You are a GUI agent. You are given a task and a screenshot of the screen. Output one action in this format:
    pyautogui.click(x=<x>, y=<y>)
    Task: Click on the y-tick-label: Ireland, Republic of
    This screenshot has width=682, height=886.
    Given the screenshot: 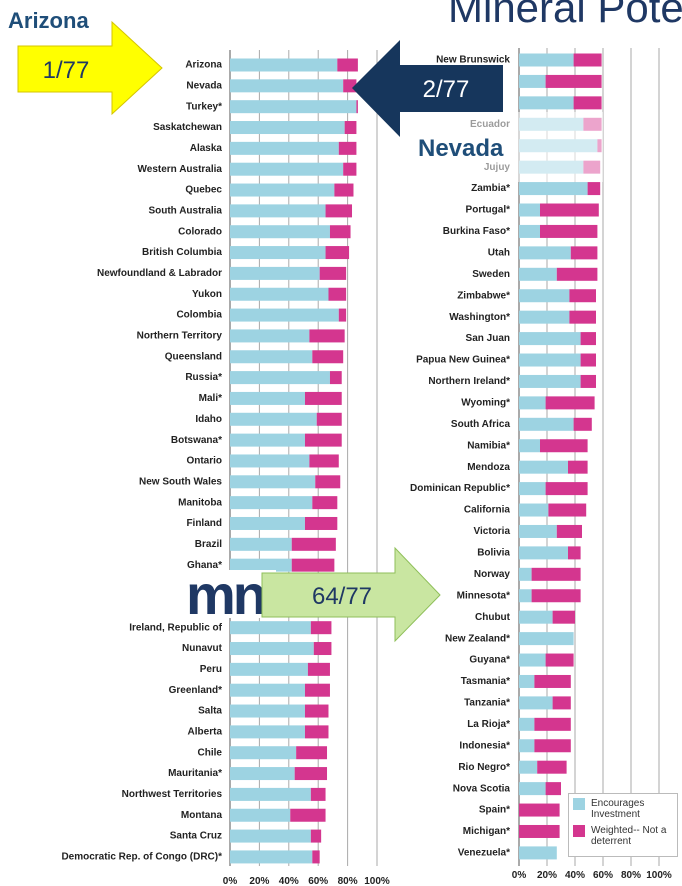 What is the action you would take?
    pyautogui.click(x=175, y=627)
    